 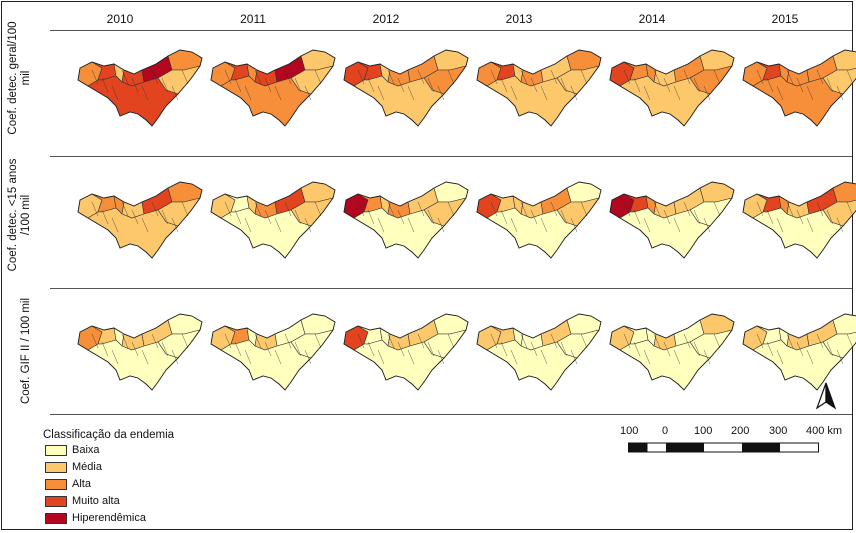 I want to click on legend-swatch, so click(x=56, y=518).